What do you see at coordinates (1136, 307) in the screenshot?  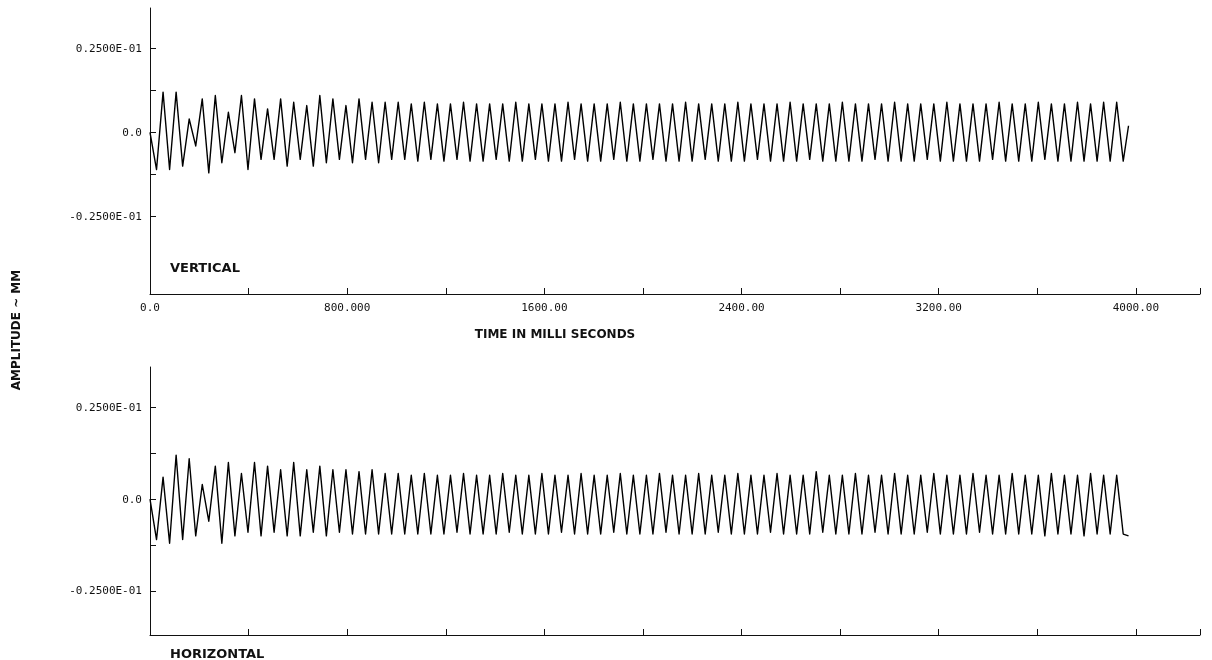 I see `x-tick-label: 4000.00` at bounding box center [1136, 307].